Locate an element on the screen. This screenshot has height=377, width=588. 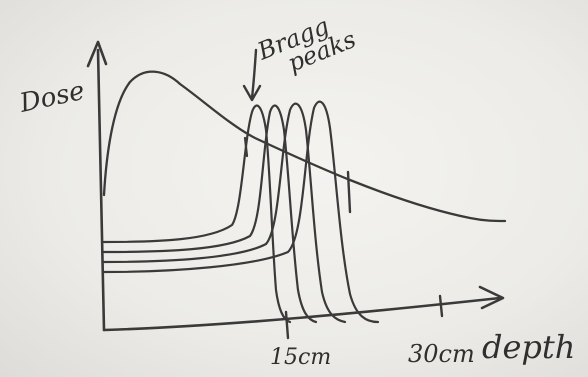
annotation-arrowhead is located at coordinates (252, 93).